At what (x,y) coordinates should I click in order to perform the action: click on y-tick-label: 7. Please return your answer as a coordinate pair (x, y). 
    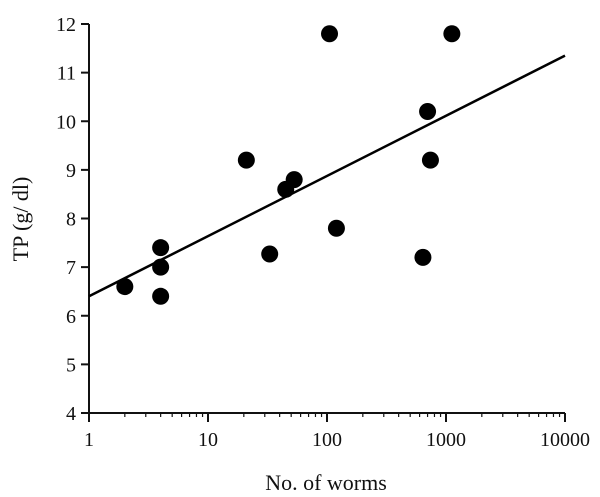
    Looking at the image, I should click on (71, 268).